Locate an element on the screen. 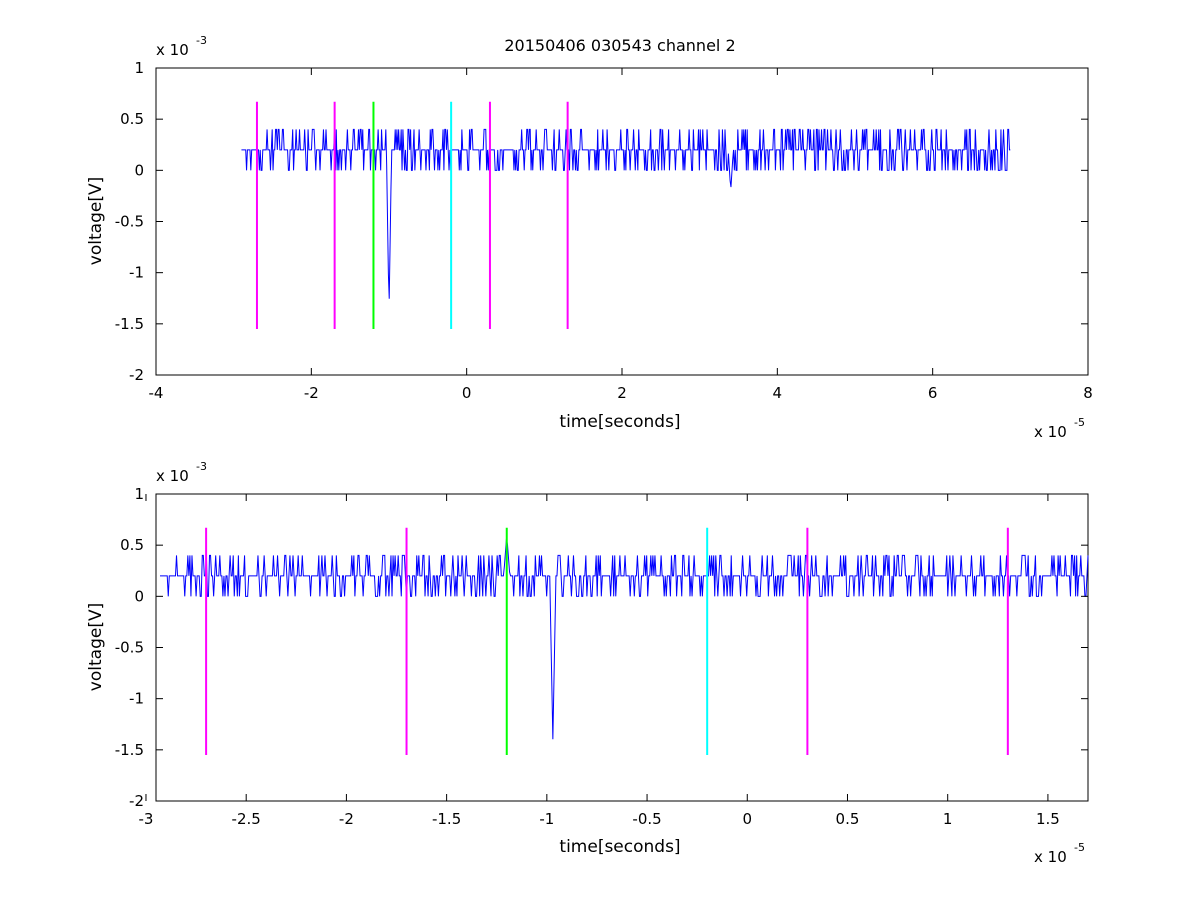  y-exponent-label-2: x 10 is located at coordinates (172, 476).